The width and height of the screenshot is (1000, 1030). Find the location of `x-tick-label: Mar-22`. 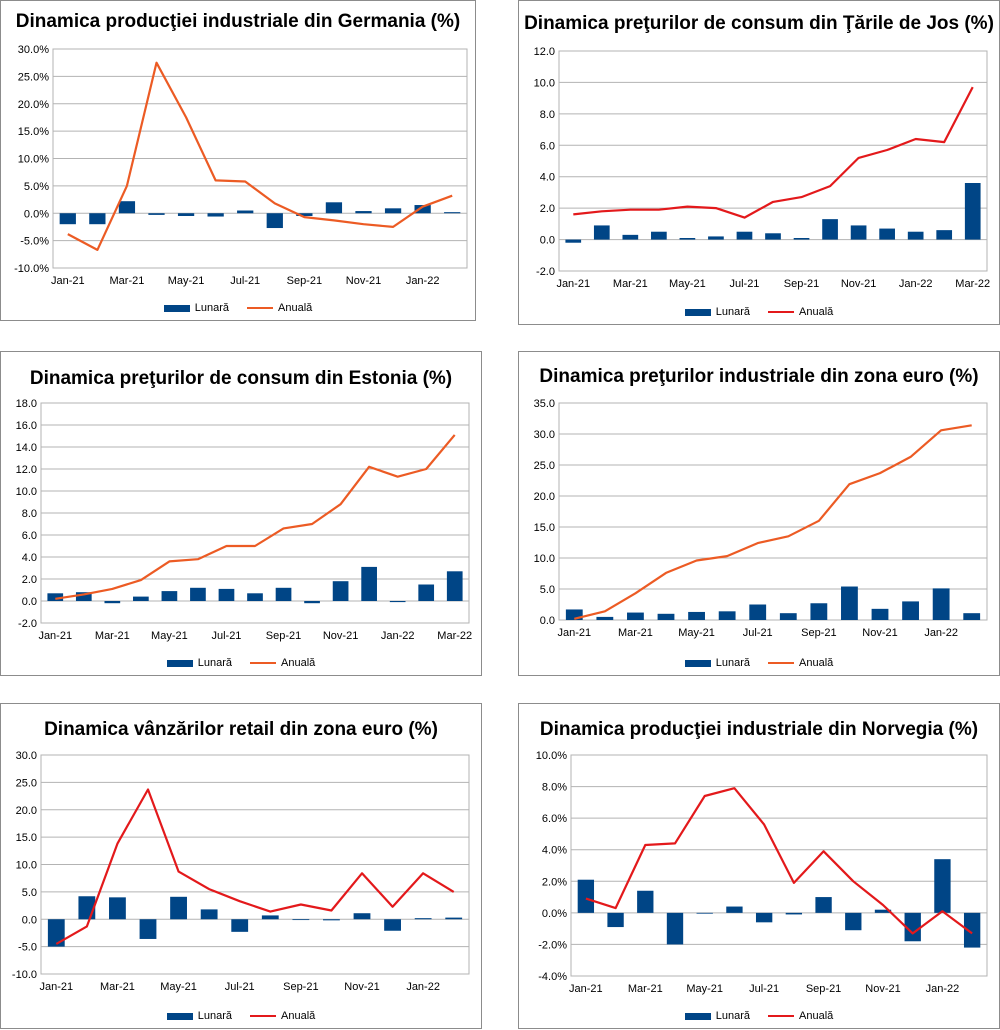

x-tick-label: Mar-22 is located at coordinates (972, 284).